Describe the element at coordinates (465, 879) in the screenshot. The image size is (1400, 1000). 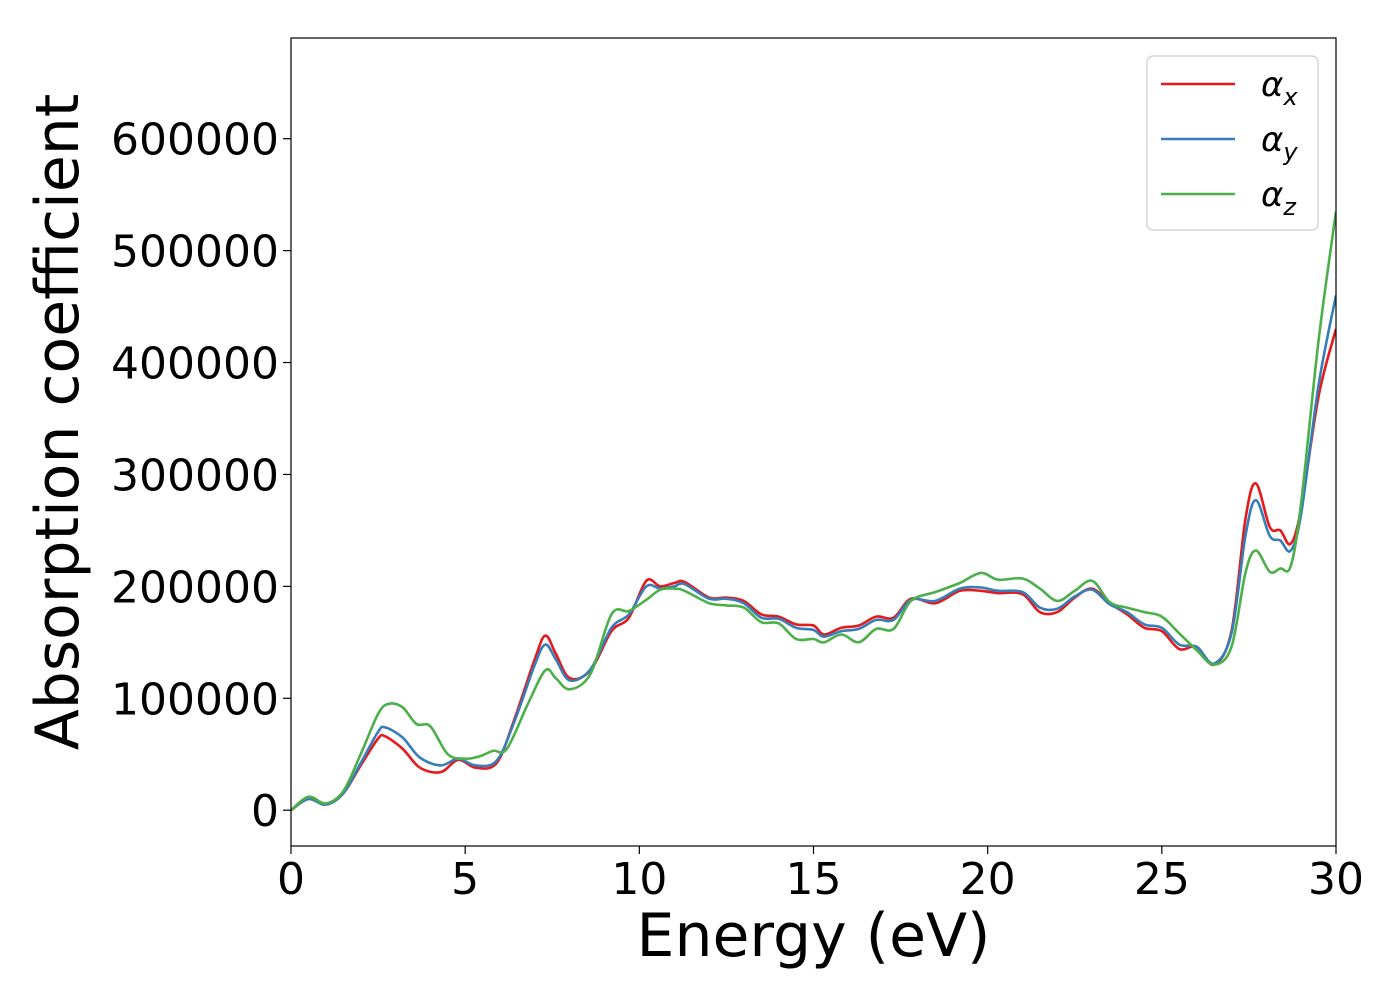
I see `x-tick-label: 5` at that location.